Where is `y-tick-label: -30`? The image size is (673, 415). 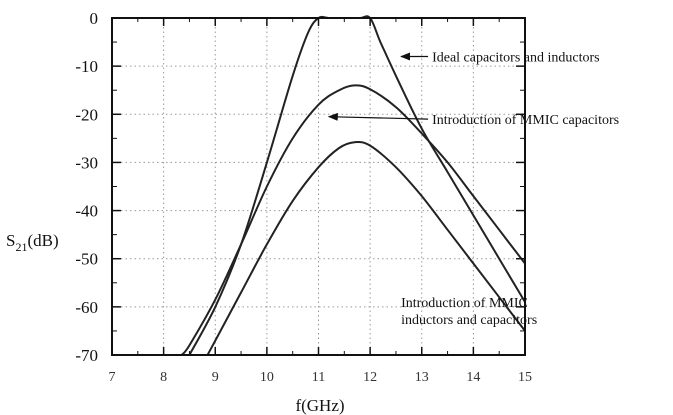 y-tick-label: -30 is located at coordinates (86, 162).